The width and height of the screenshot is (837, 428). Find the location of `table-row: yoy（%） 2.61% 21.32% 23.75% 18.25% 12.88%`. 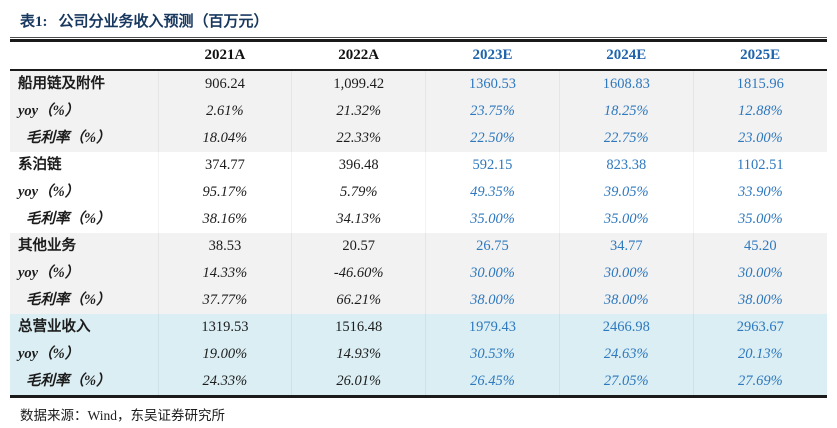

table-row: yoy（%） 2.61% 21.32% 23.75% 18.25% 12.88% is located at coordinates (418, 111).